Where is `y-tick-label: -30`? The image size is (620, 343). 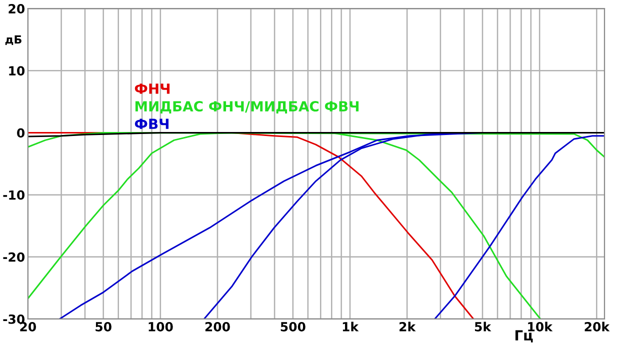 y-tick-label: -30 is located at coordinates (14, 319).